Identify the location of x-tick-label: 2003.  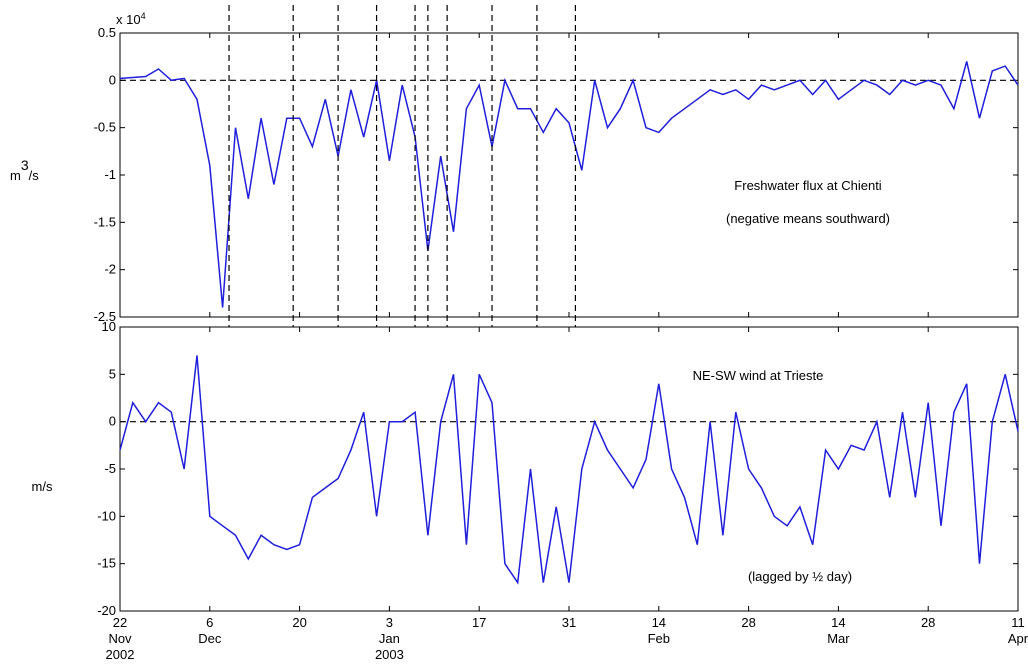
(389, 654).